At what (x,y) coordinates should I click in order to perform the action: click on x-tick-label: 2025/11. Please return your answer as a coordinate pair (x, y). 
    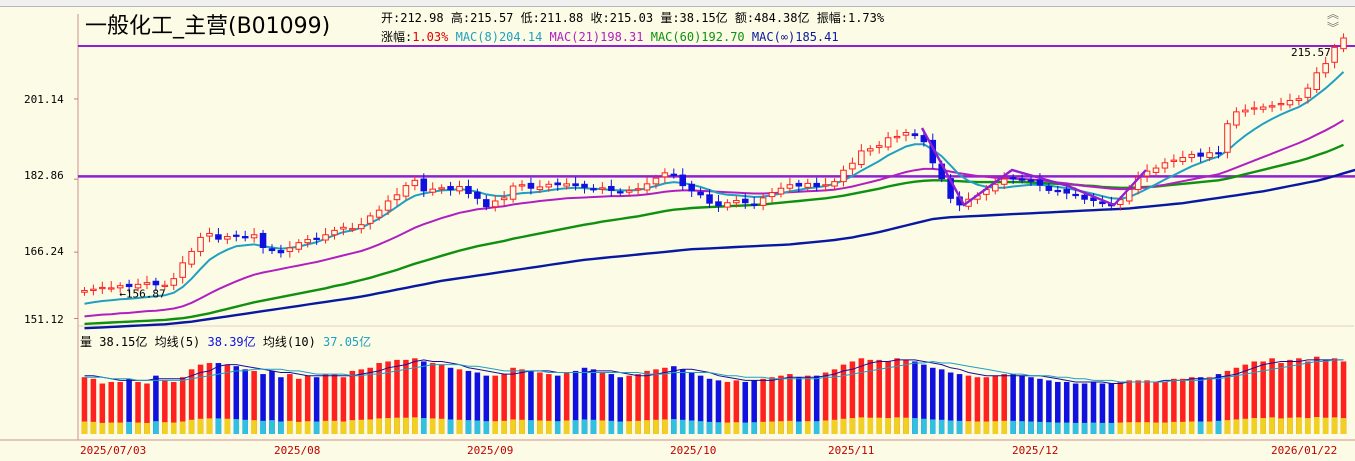
    Looking at the image, I should click on (851, 450).